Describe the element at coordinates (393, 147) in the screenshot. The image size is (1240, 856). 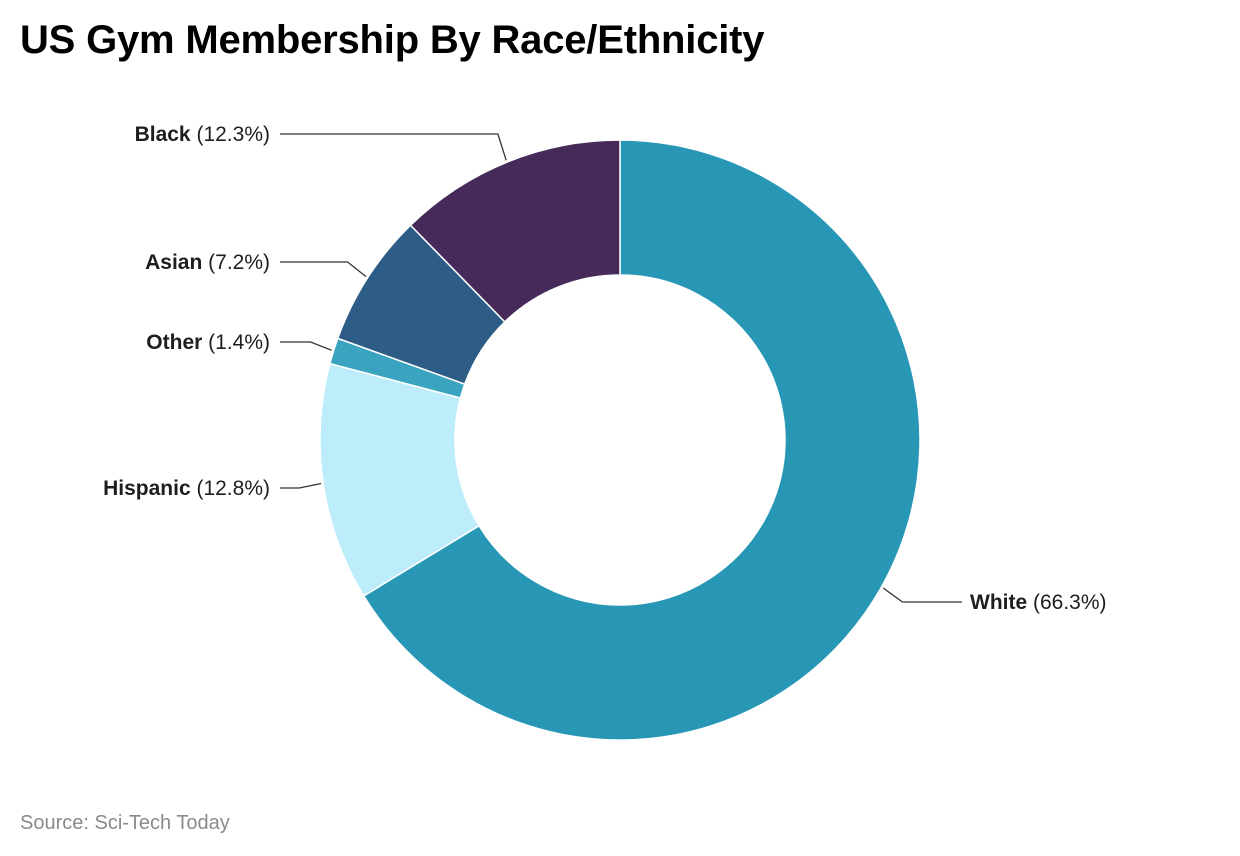
I see `leader-line-black` at that location.